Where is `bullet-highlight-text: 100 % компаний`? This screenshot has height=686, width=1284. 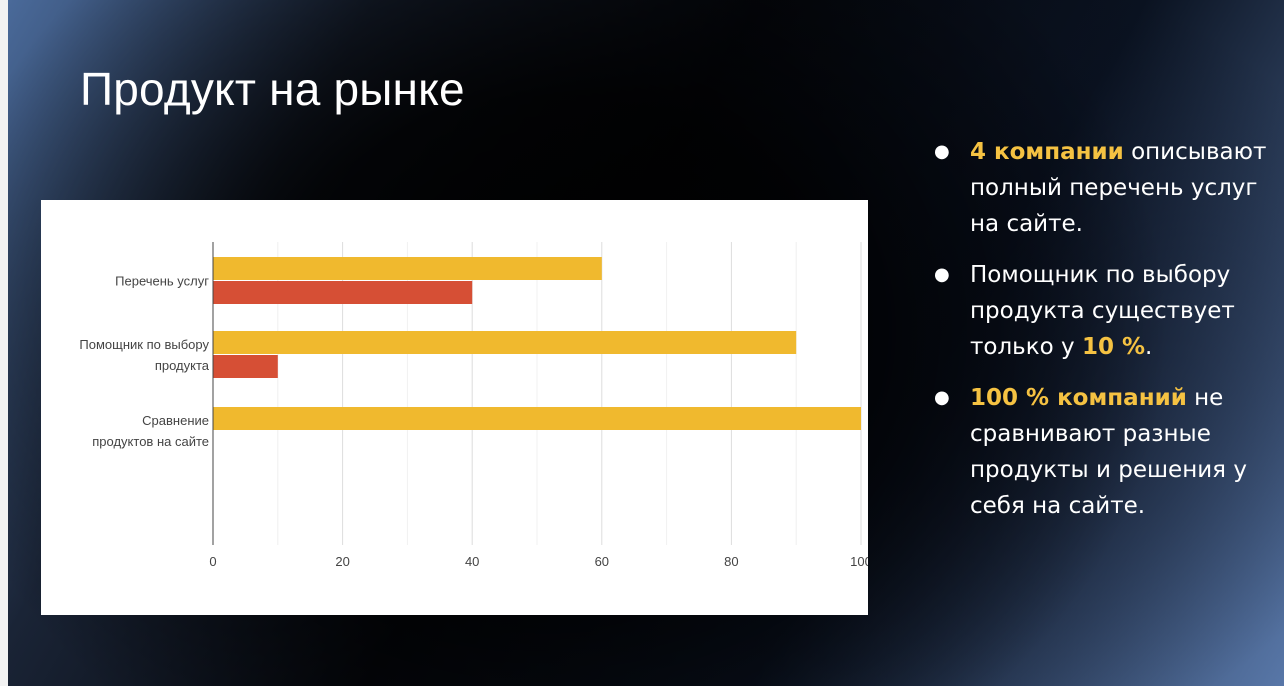 bullet-highlight-text: 100 % компаний is located at coordinates (1078, 398).